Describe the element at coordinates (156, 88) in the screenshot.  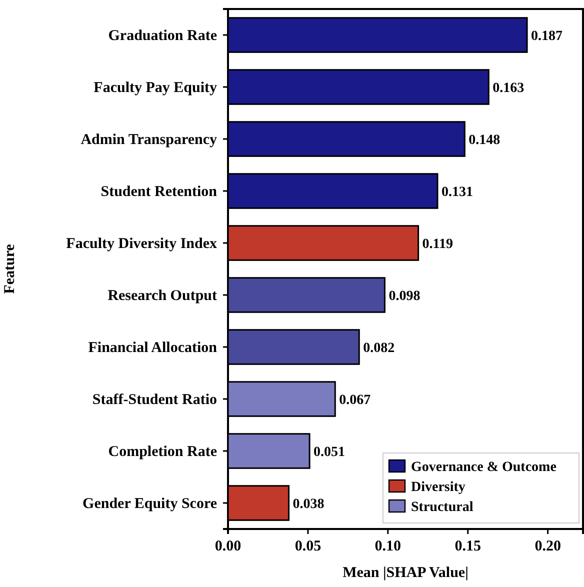
I see `y-tick-label: Faculty Pay Equity` at that location.